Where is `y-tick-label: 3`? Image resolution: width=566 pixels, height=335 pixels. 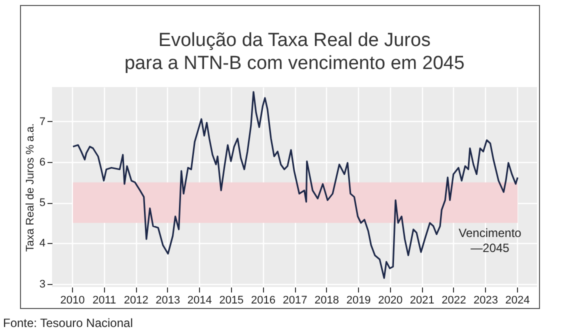
y-tick-label: 3 is located at coordinates (42, 284).